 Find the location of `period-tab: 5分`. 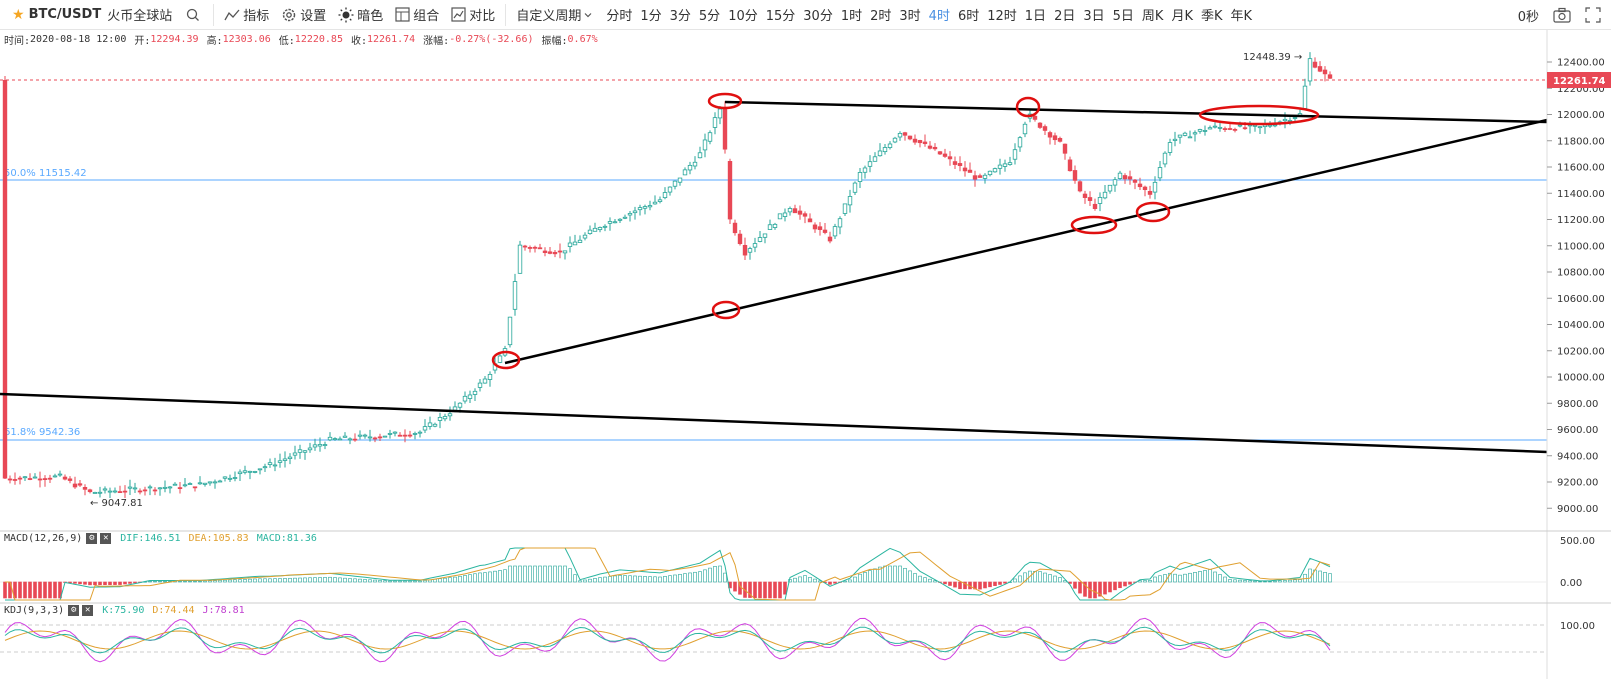

period-tab: 5分 is located at coordinates (709, 16).